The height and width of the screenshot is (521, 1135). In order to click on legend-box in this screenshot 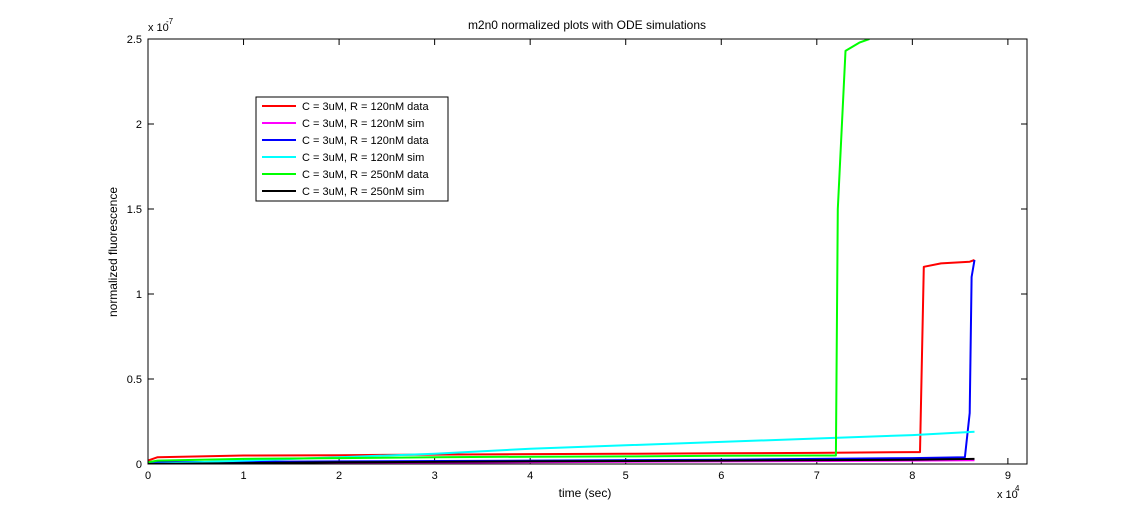, I will do `click(352, 149)`.